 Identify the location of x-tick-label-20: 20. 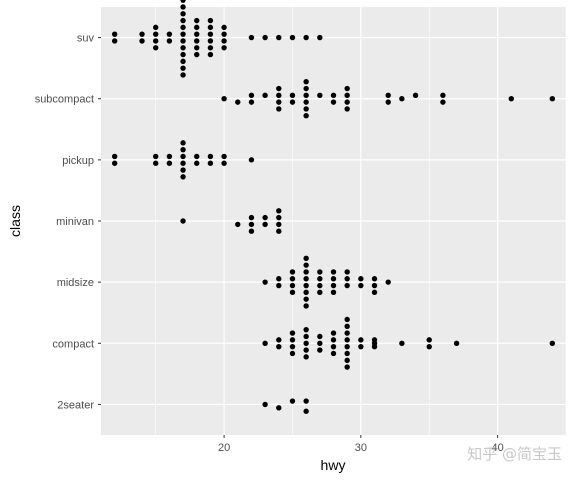
(224, 448).